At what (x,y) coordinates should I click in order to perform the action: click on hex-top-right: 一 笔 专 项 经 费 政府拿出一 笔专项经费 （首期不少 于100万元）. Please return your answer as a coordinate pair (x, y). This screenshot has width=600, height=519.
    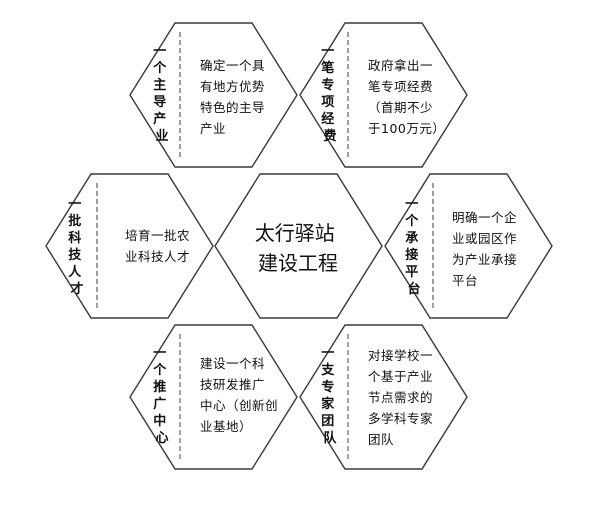
    Looking at the image, I should click on (383, 95).